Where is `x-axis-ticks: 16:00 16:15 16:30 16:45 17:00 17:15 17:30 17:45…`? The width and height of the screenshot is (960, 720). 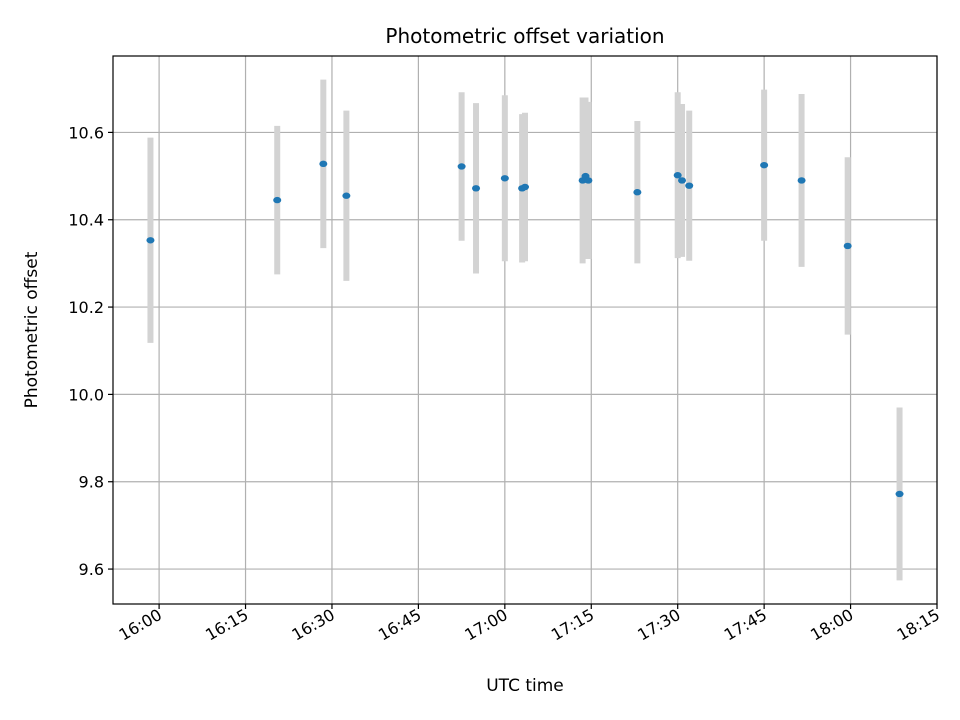 x-axis-ticks: 16:00 16:15 16:30 16:45 17:00 17:15 17:30 17:45… is located at coordinates (529, 624).